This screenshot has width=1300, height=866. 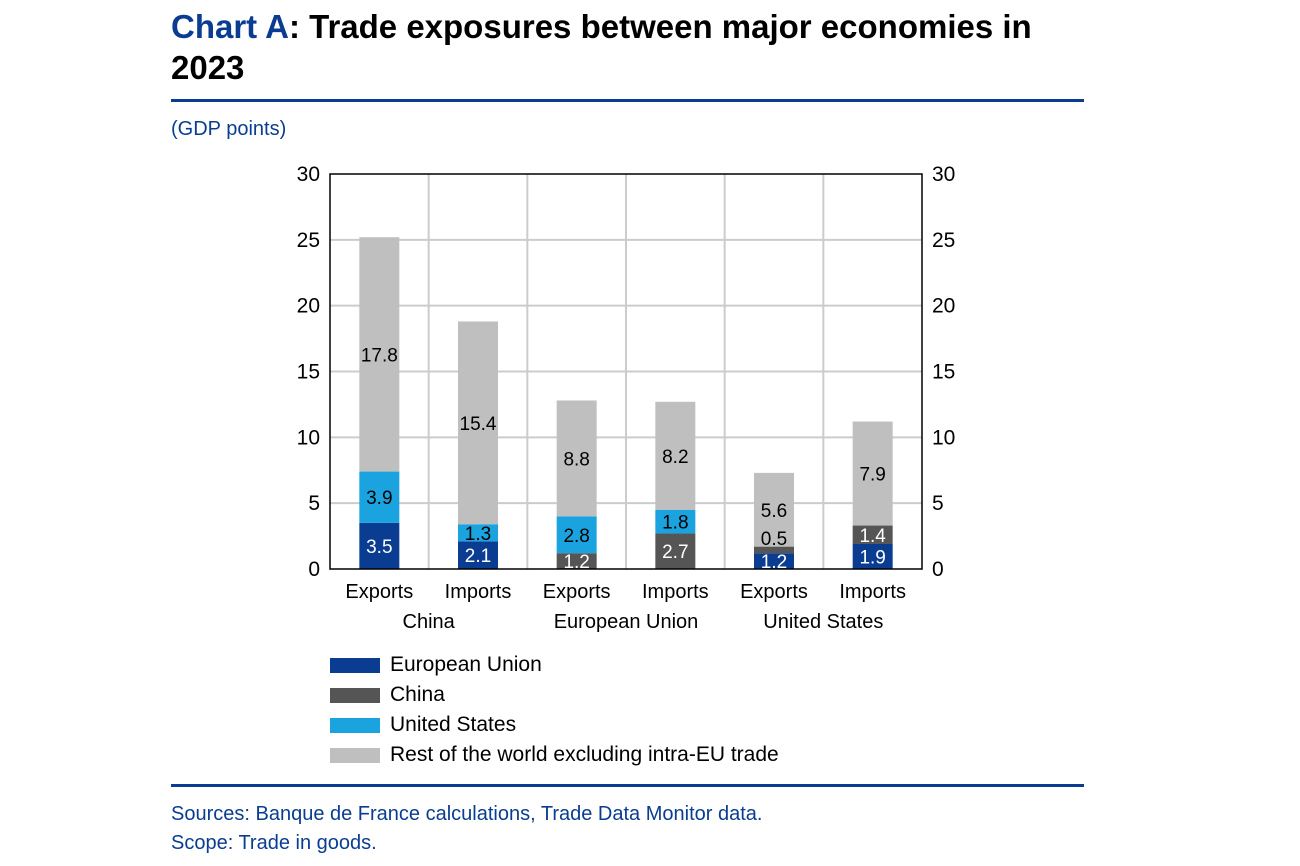 I want to click on x-group-label: United States, so click(x=823, y=622).